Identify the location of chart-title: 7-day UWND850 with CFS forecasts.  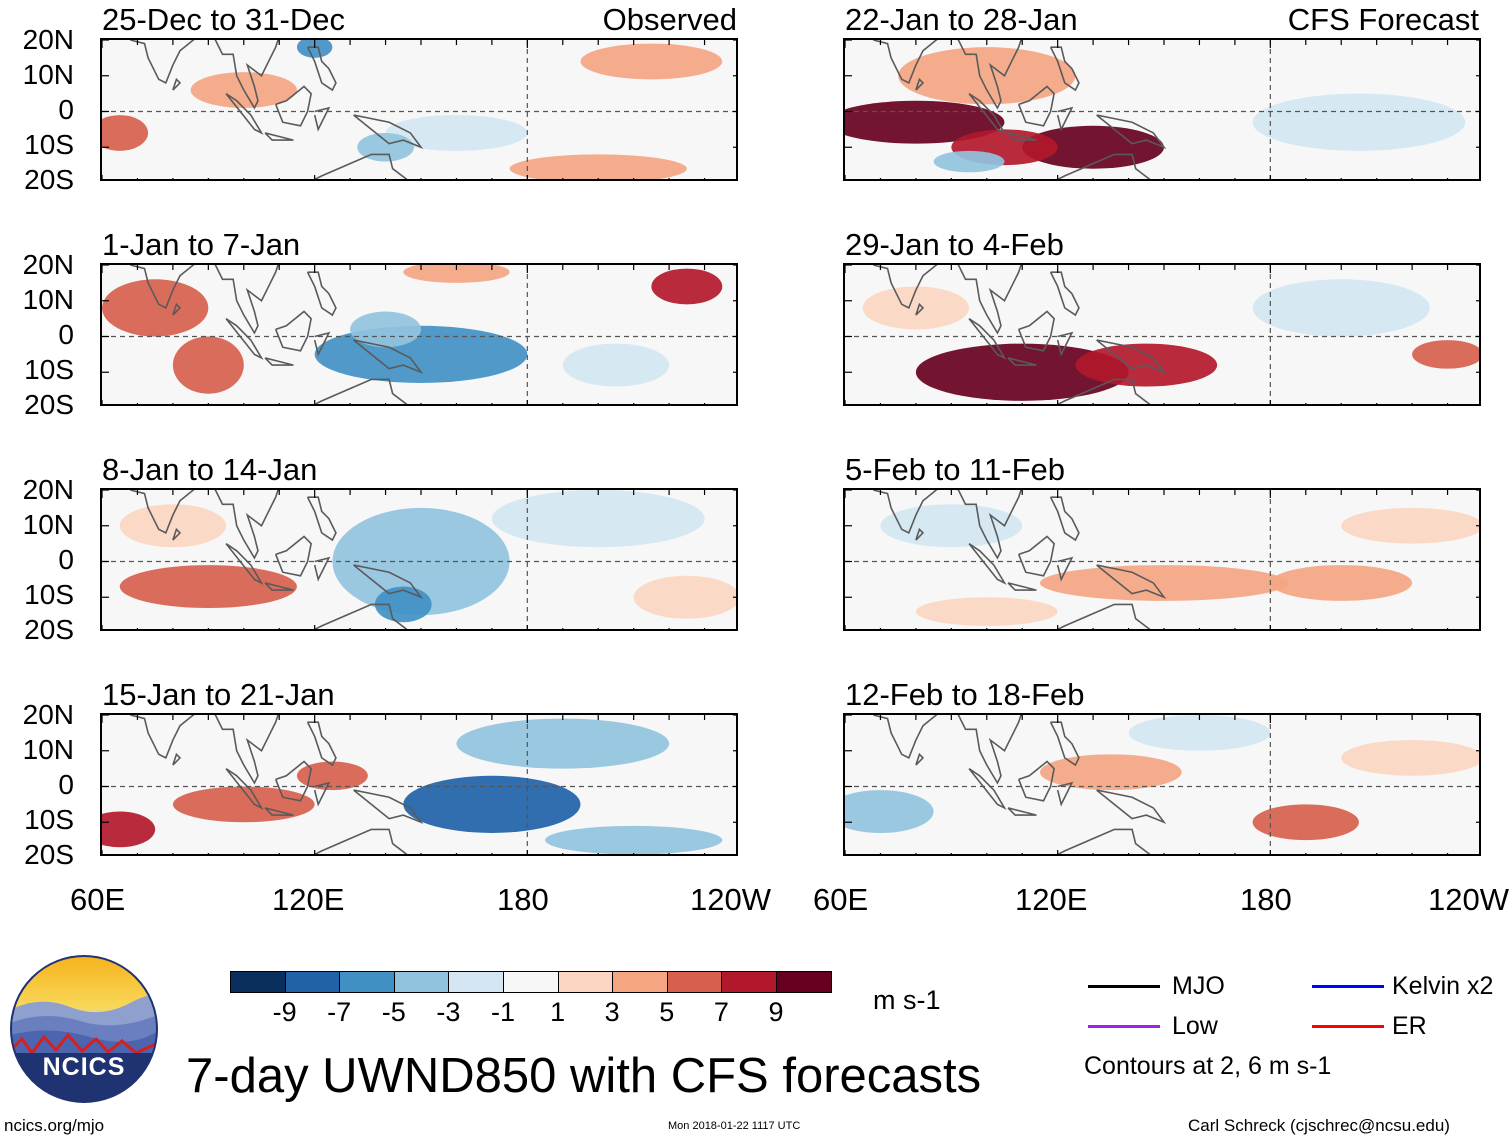
(584, 1076).